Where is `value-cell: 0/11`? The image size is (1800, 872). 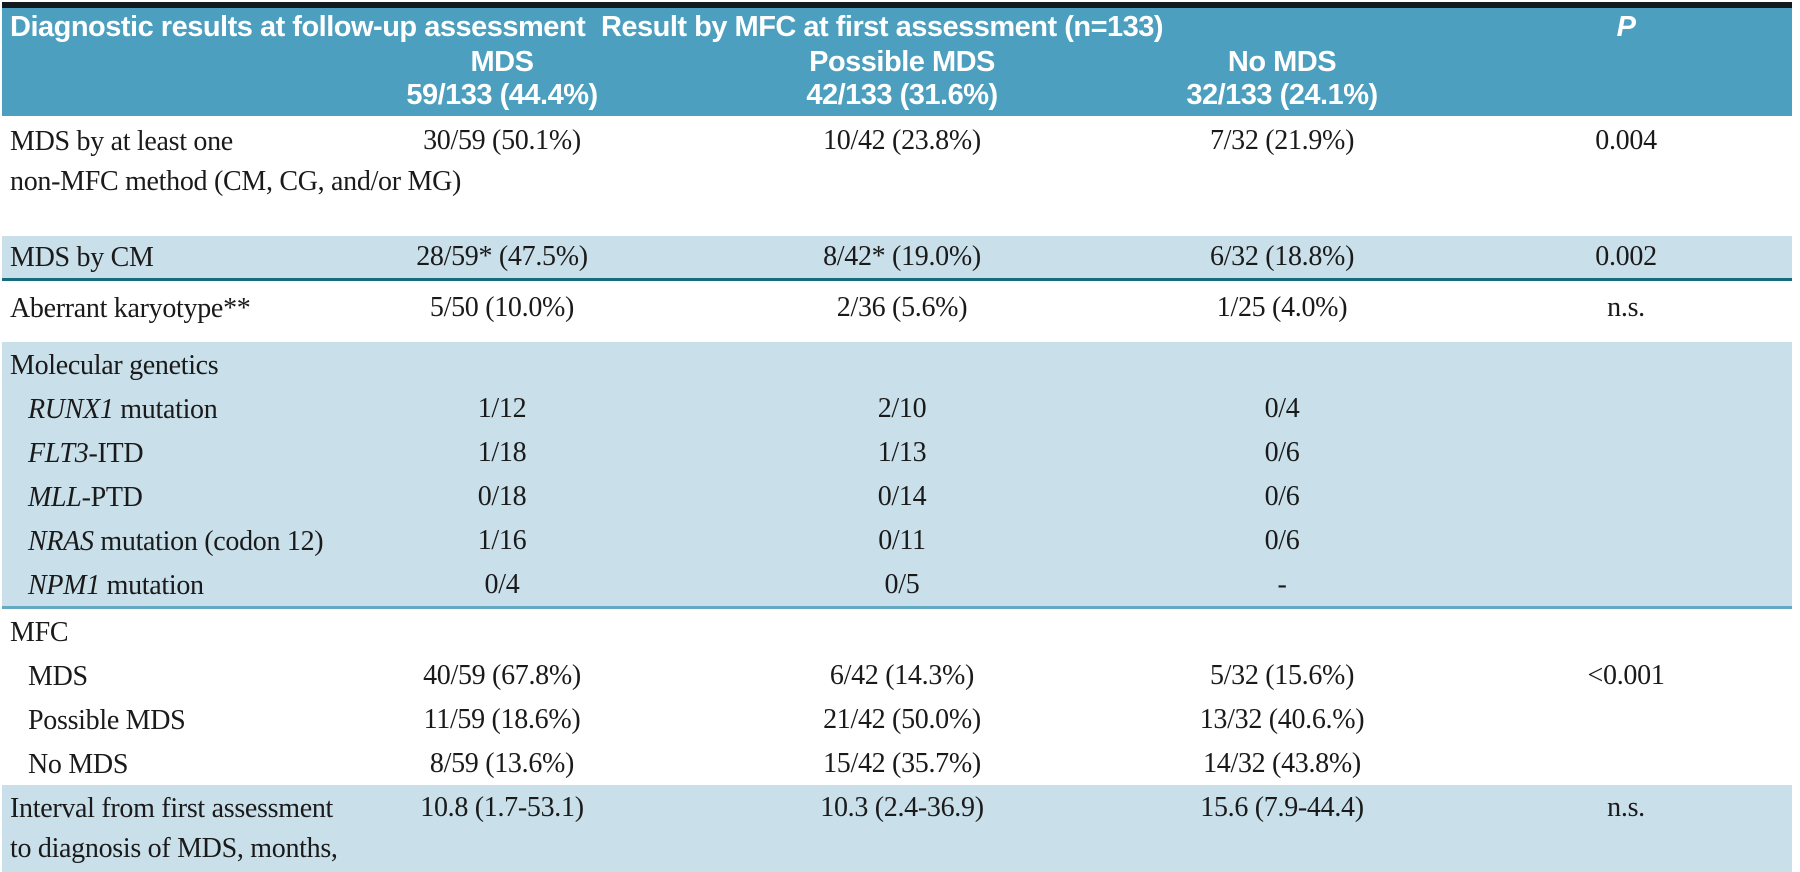
value-cell: 0/11 is located at coordinates (902, 540).